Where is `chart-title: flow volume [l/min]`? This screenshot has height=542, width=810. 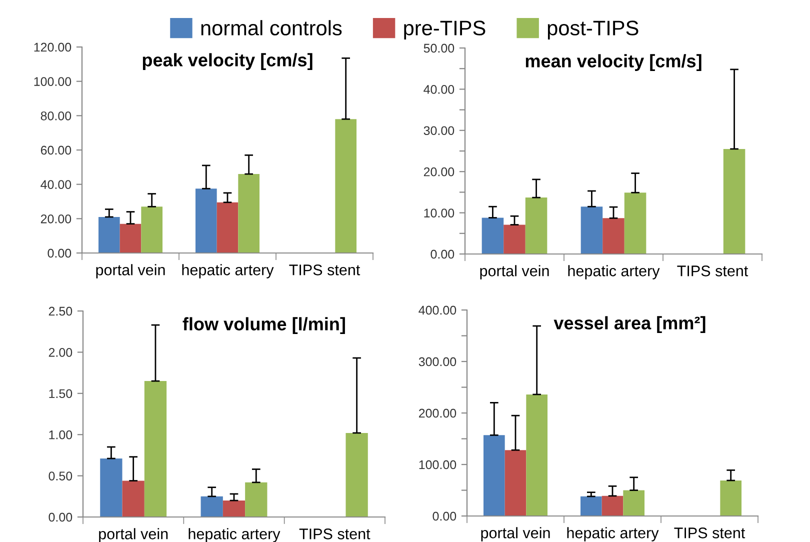
chart-title: flow volume [l/min] is located at coordinates (263, 325).